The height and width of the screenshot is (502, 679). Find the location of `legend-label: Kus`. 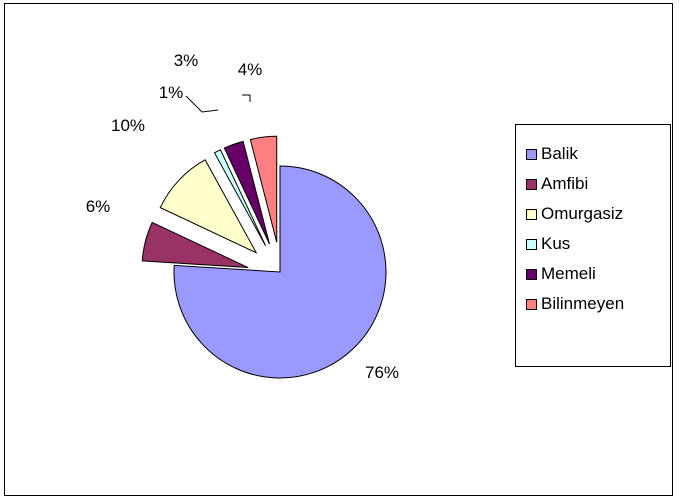

legend-label: Kus is located at coordinates (556, 243).